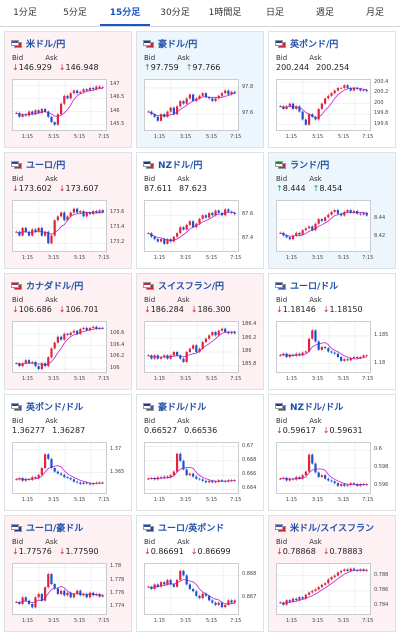 The width and height of the screenshot is (400, 637). Describe the element at coordinates (75, 13) in the screenshot. I see `tab-timeframe: 5分足` at that location.